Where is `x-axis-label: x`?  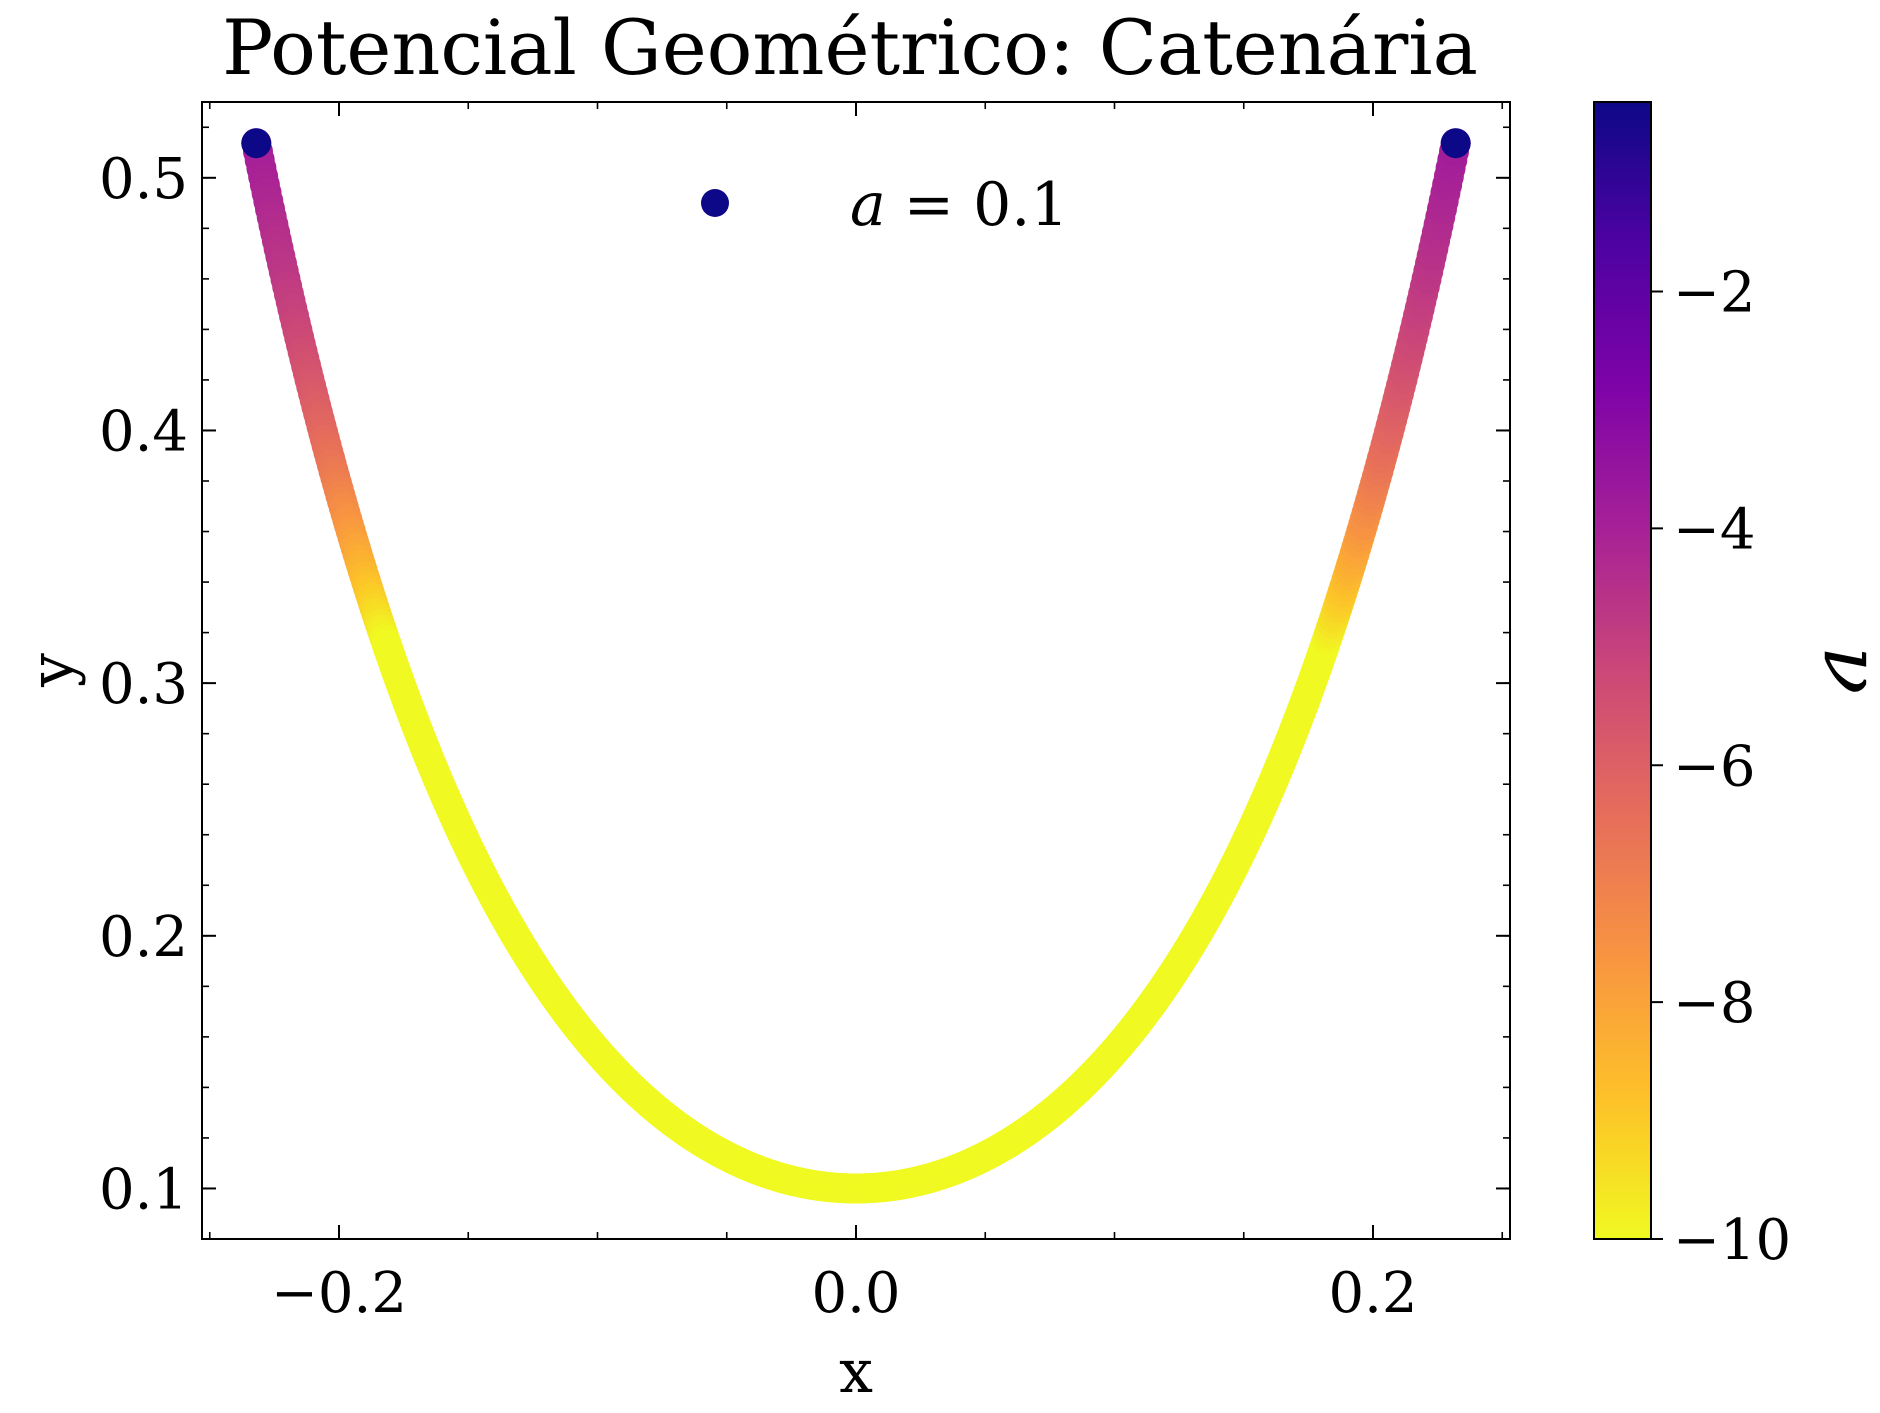
x-axis-label: x is located at coordinates (856, 1372).